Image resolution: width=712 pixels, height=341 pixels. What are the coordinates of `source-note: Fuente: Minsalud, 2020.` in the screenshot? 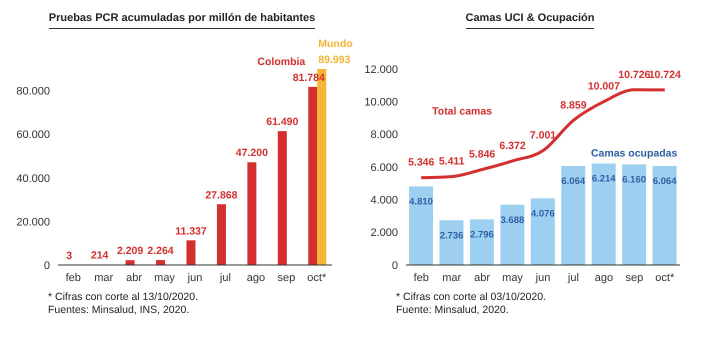 It's located at (453, 310).